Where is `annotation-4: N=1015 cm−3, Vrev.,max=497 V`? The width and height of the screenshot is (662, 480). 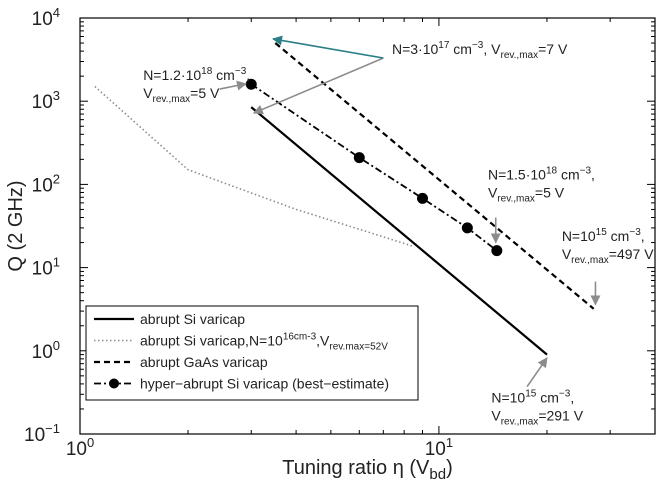 annotation-4: N=1015 cm−3, Vrev.,max=497 V is located at coordinates (608, 246).